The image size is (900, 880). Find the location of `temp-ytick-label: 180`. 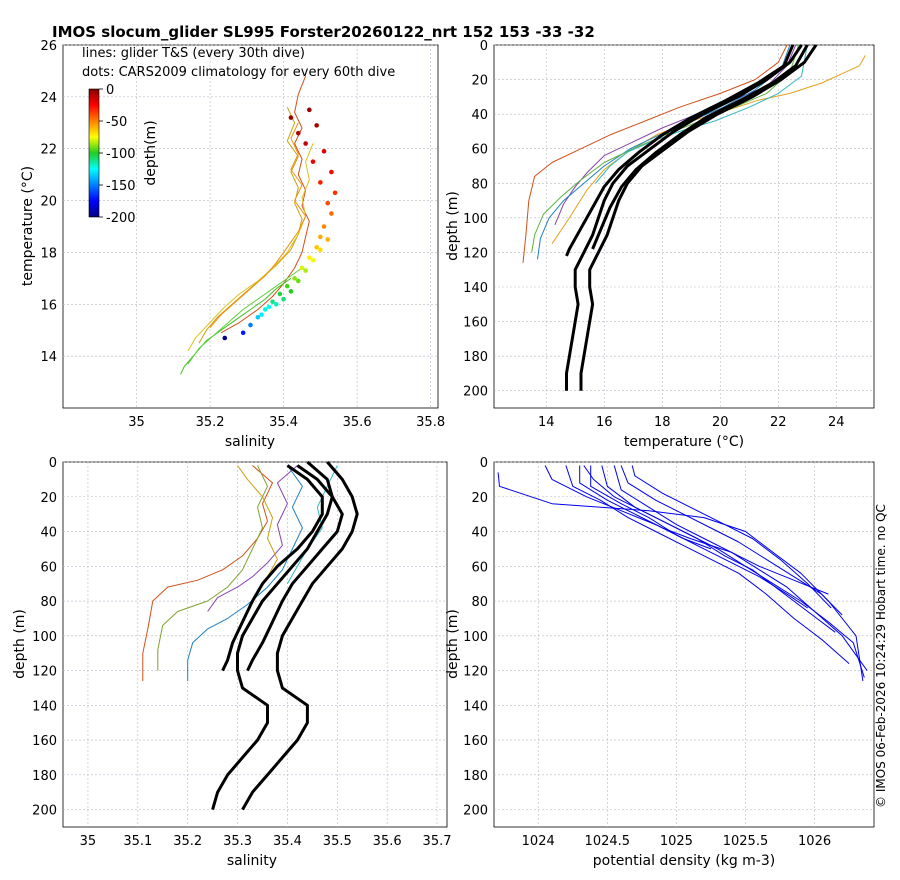

temp-ytick-label: 180 is located at coordinates (475, 357).